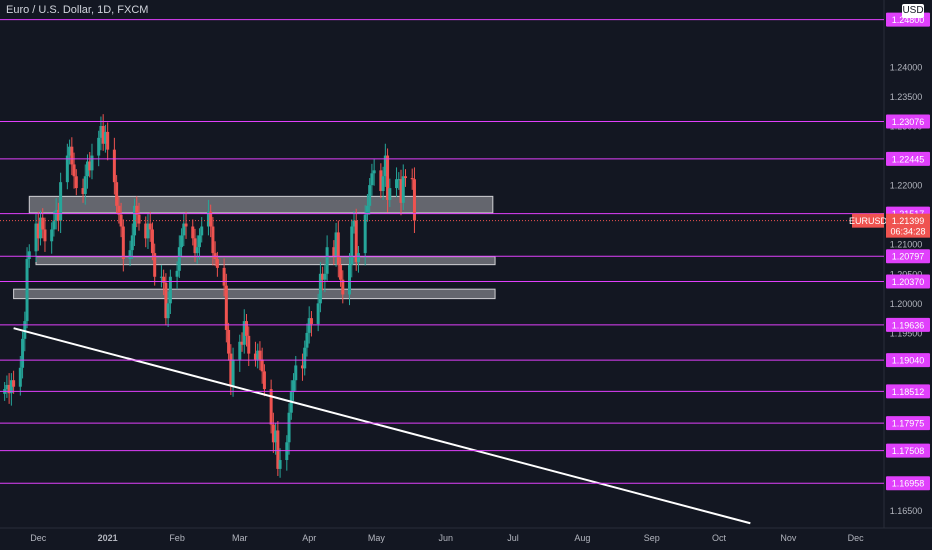 Image resolution: width=932 pixels, height=550 pixels. I want to click on y-tick-label: 1.20000, so click(906, 304).